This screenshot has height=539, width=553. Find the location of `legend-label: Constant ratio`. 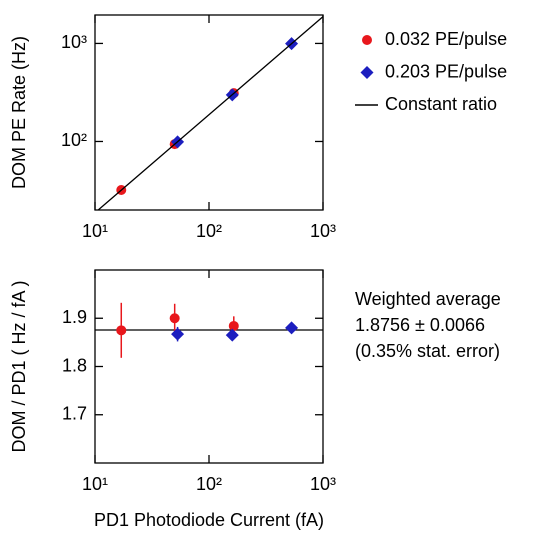

legend-label: Constant ratio is located at coordinates (441, 104).